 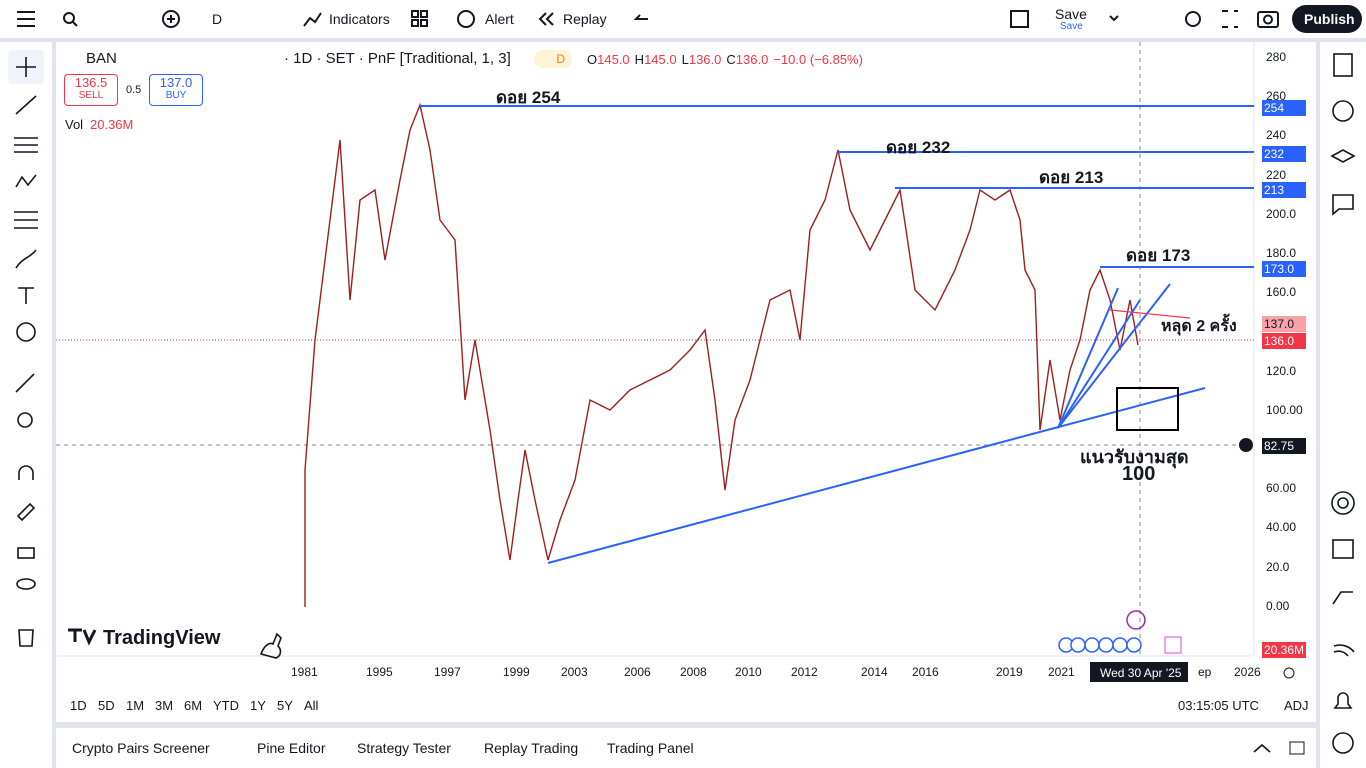 What do you see at coordinates (1284, 154) in the screenshot?
I see `price-badge: 232` at bounding box center [1284, 154].